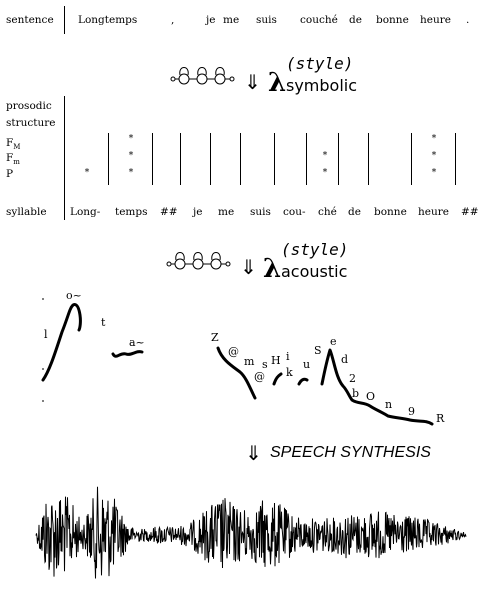  I want to click on phoneme-label: d, so click(345, 359).